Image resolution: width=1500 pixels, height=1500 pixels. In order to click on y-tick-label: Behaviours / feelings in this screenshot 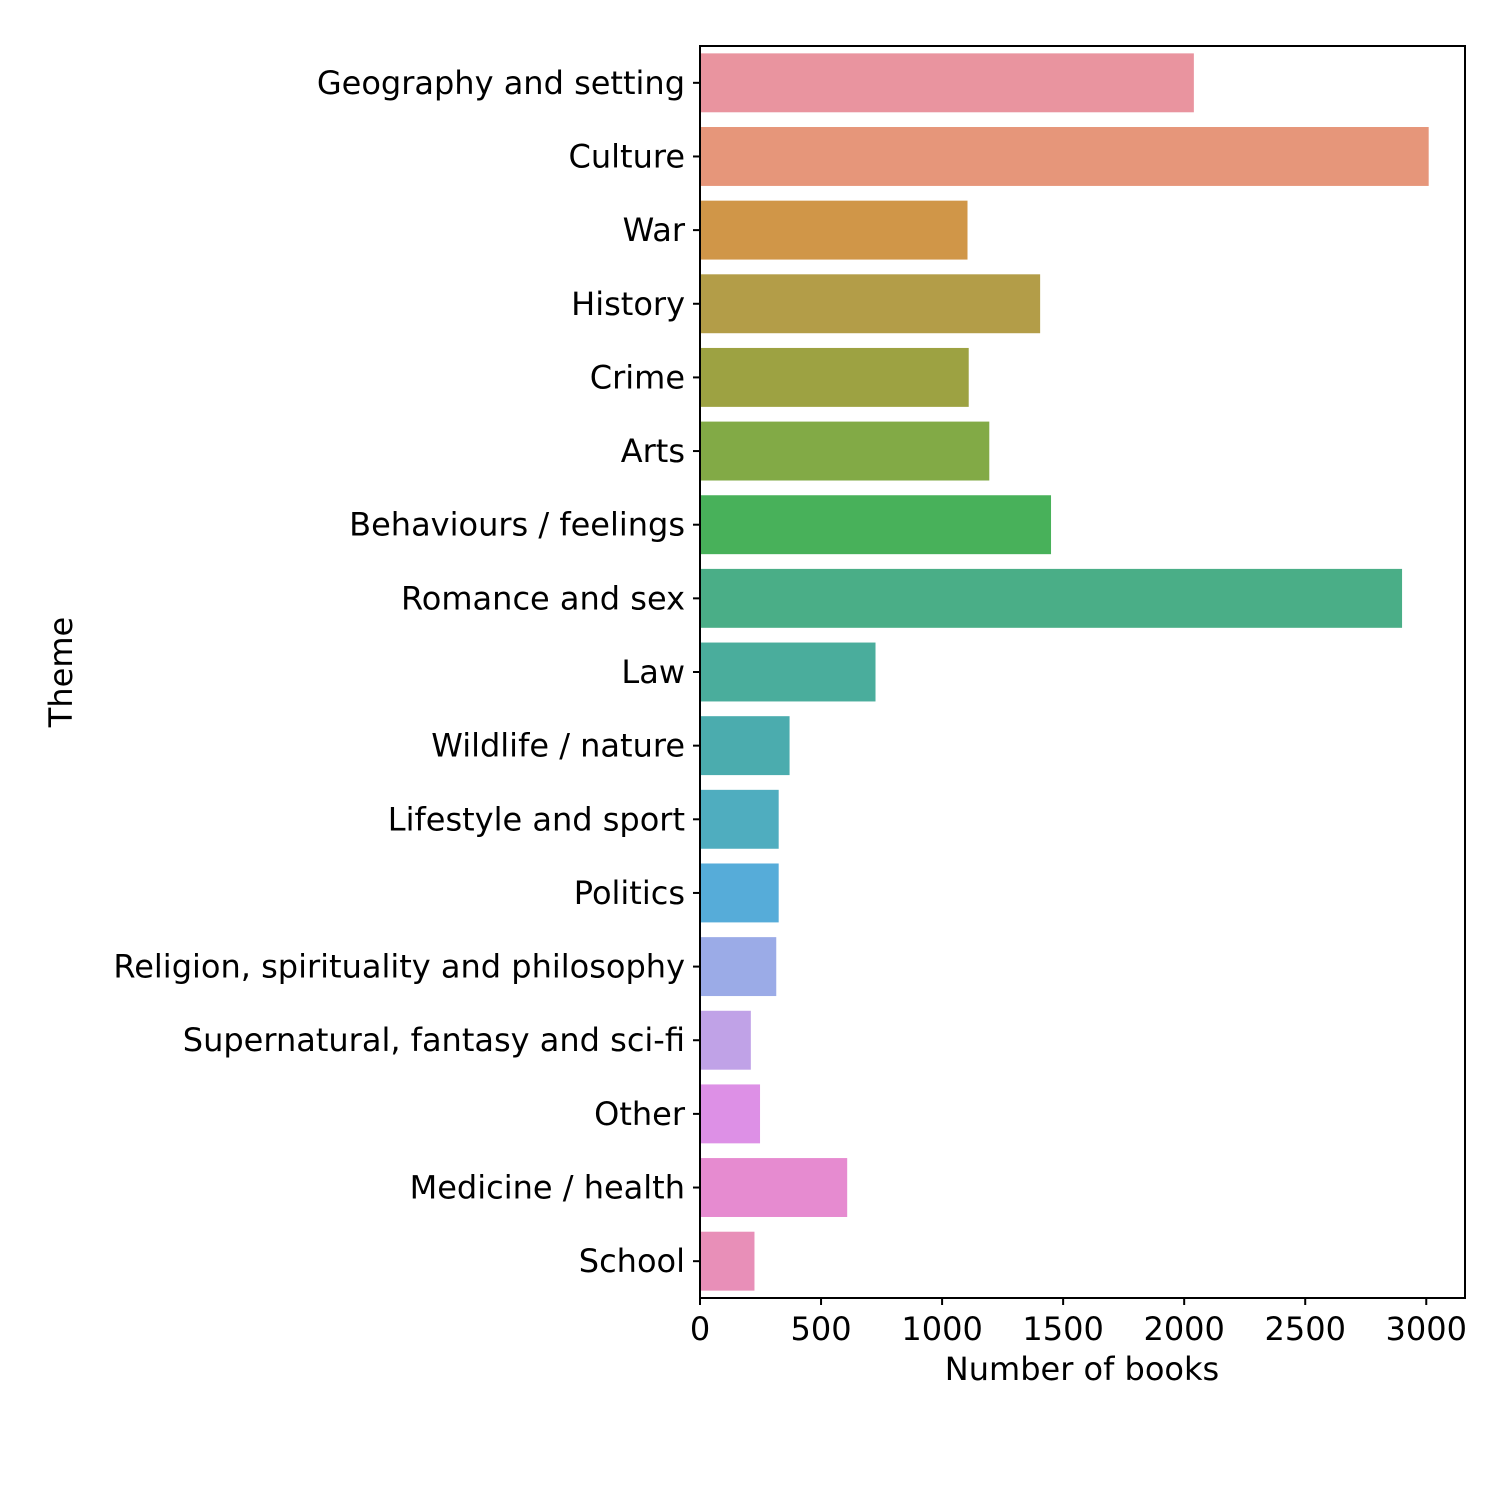, I will do `click(517, 525)`.